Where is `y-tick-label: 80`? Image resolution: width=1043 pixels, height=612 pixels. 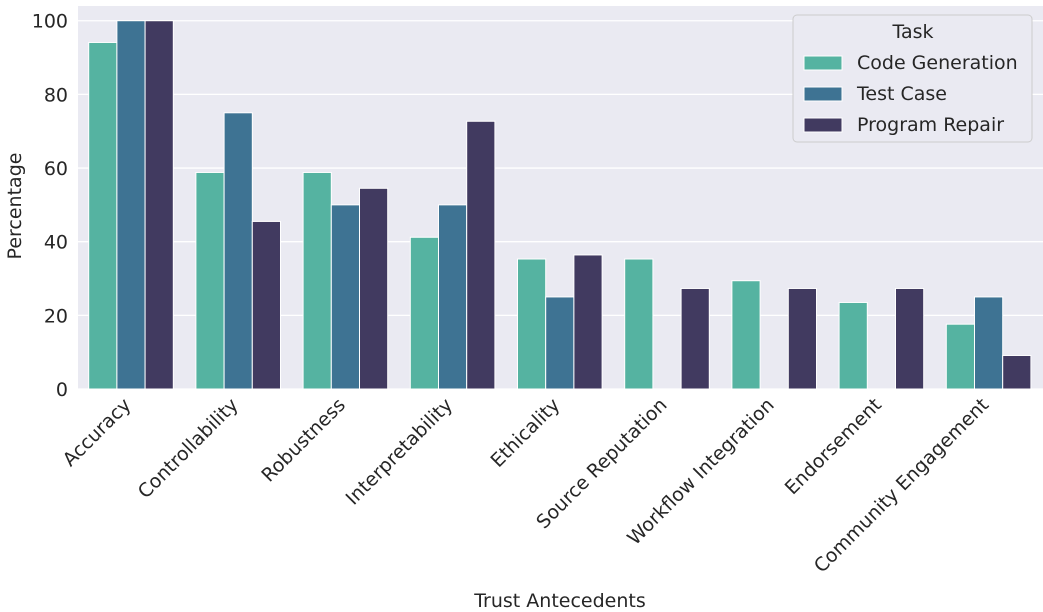
y-tick-label: 80 is located at coordinates (56, 95).